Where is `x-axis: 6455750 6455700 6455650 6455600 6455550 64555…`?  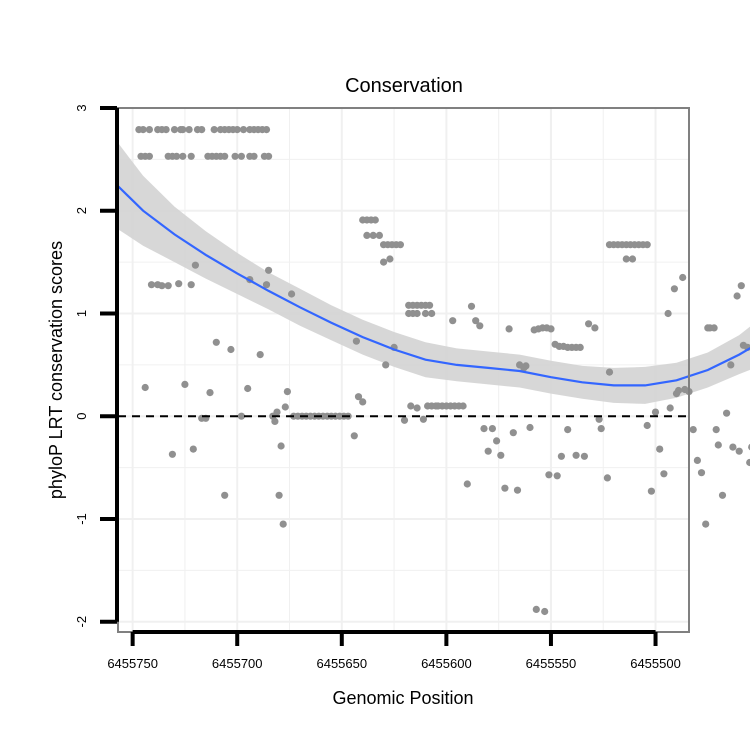 x-axis: 6455750 6455700 6455650 6455600 6455550 64555… is located at coordinates (394, 650).